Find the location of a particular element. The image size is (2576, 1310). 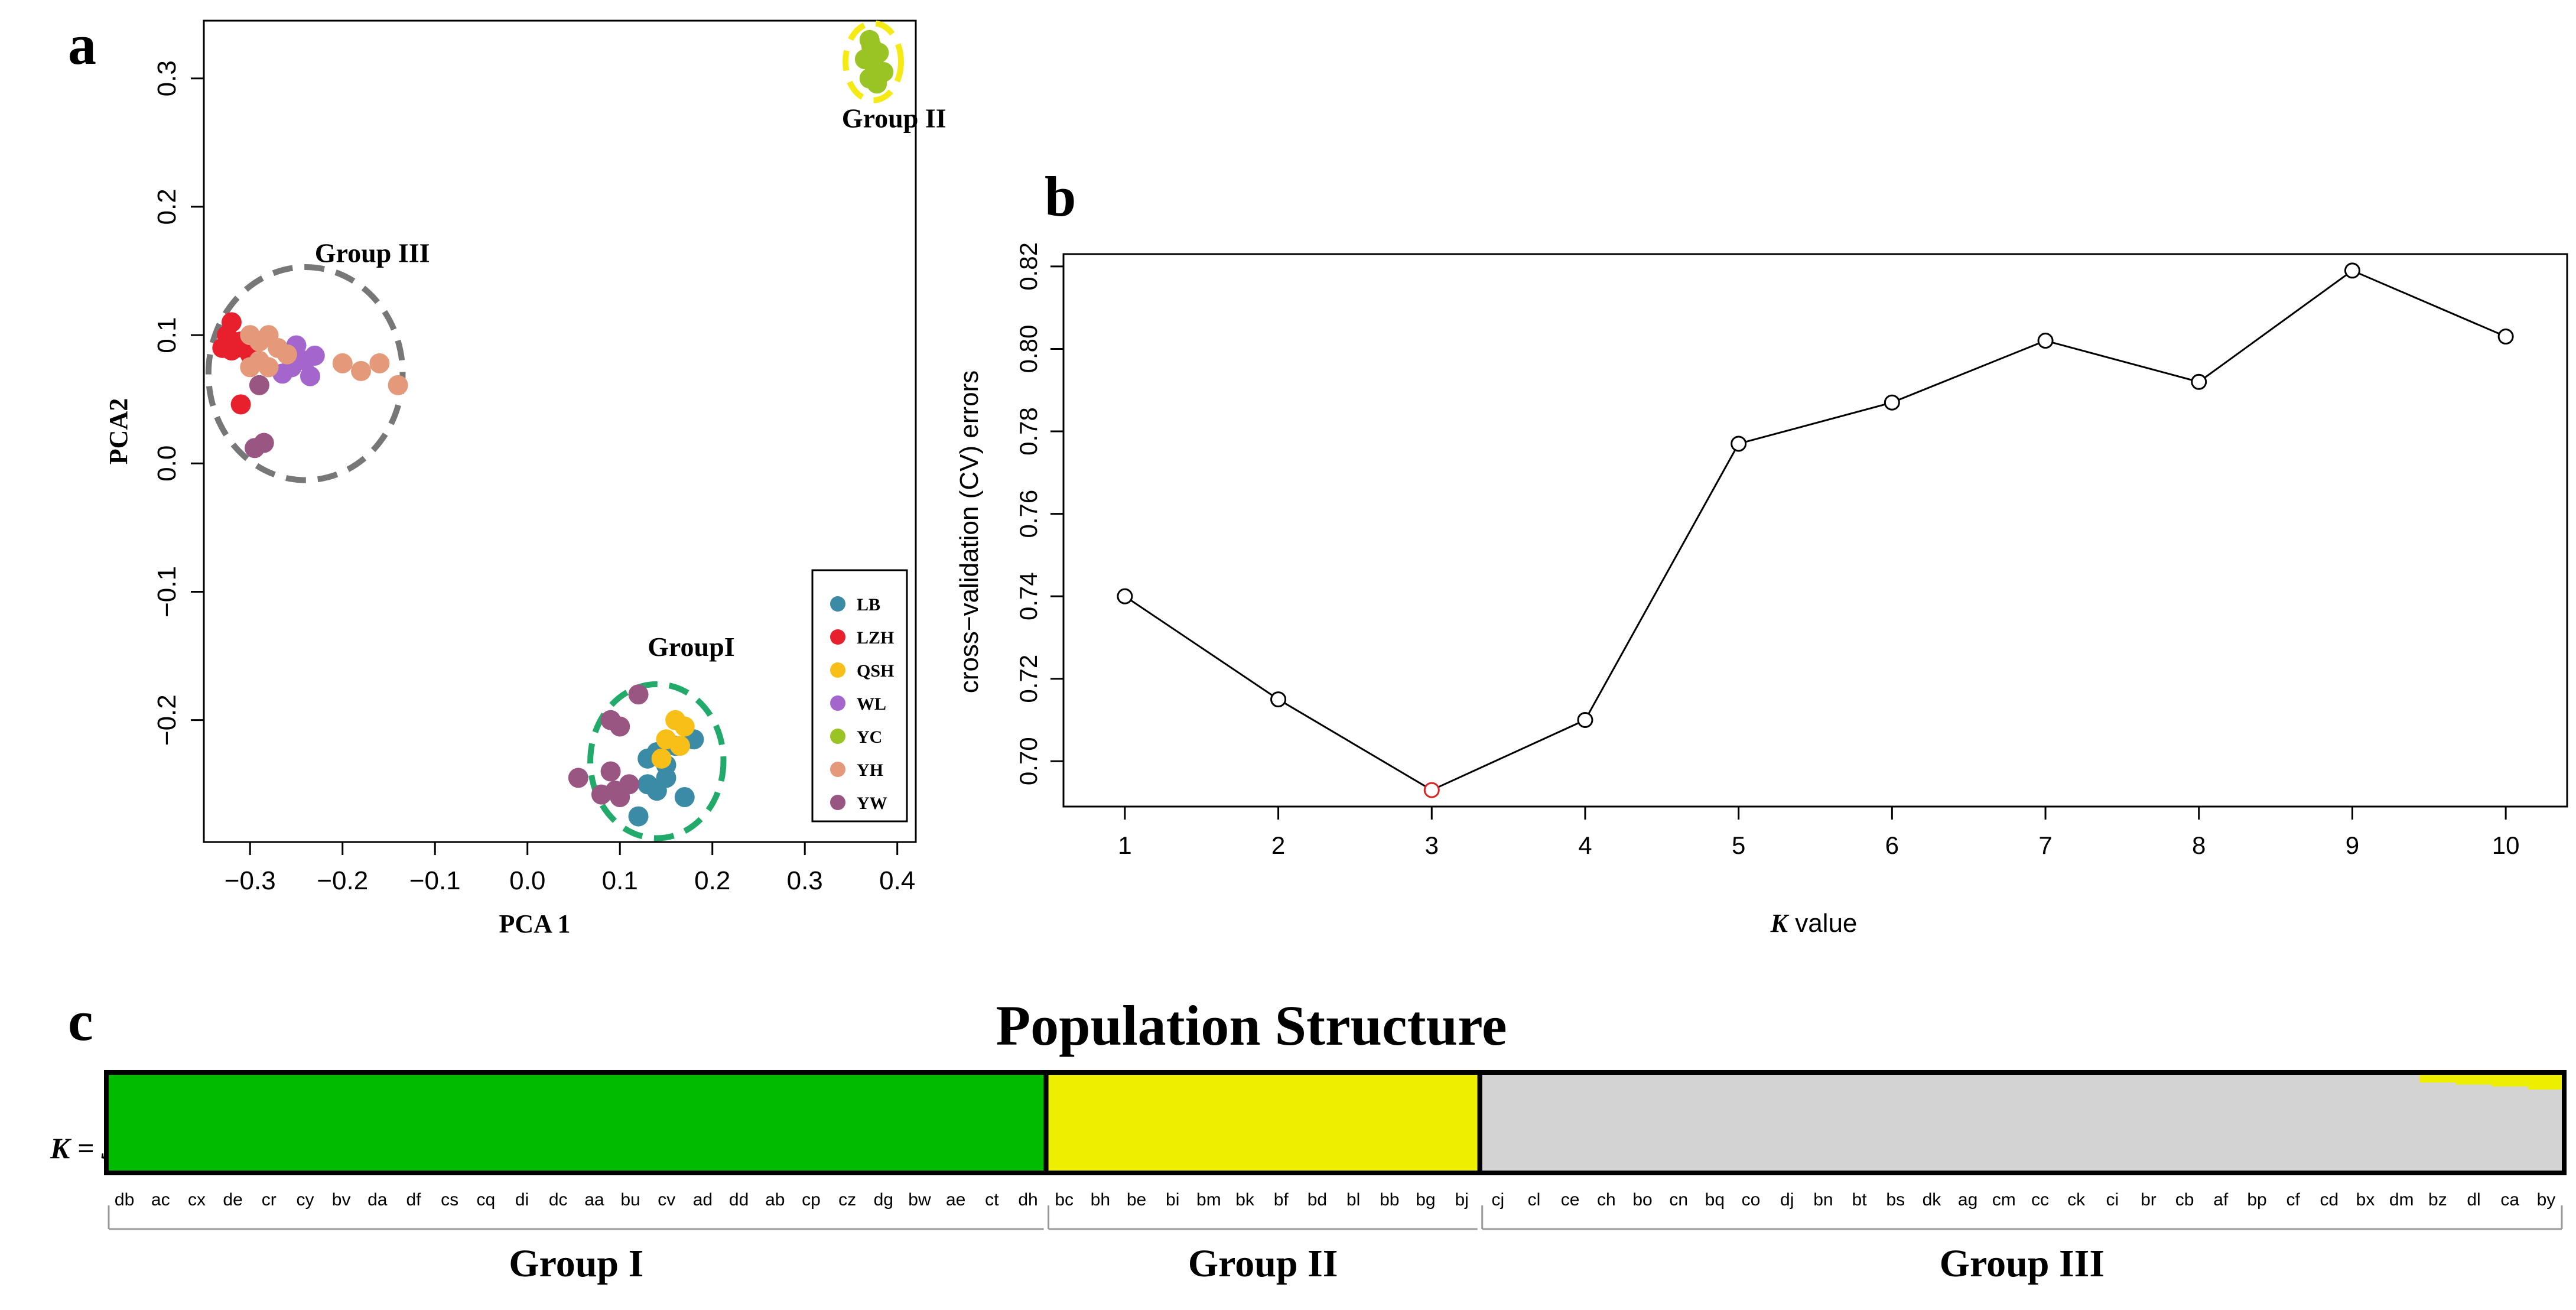

sample-label: bl is located at coordinates (1353, 1200).